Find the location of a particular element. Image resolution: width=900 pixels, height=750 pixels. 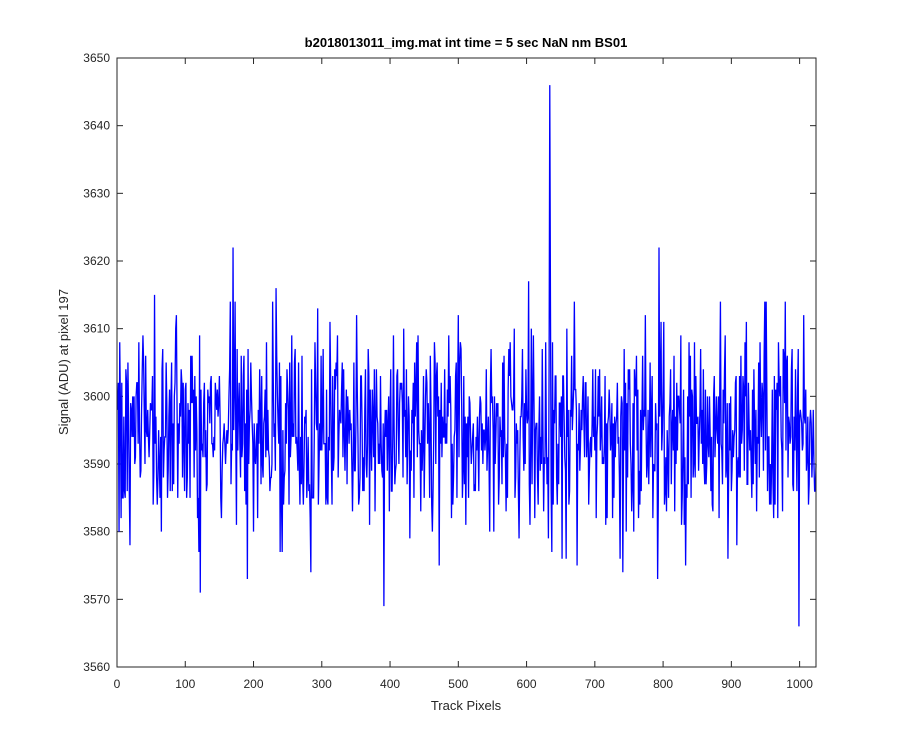

y-tick-label: 3590 is located at coordinates (96, 464).